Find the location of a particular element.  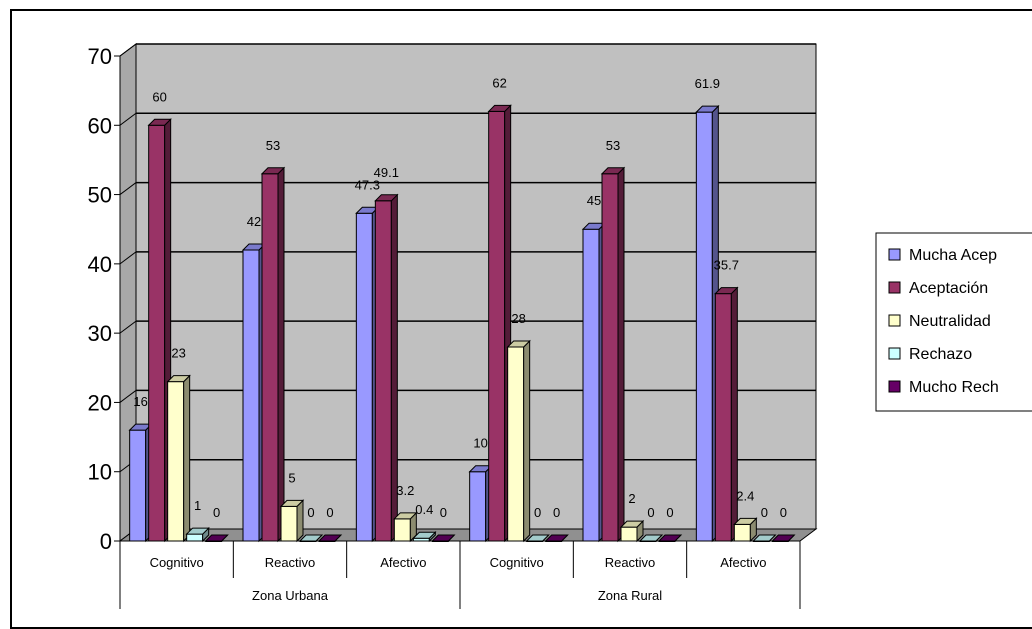

legend-label: Aceptación is located at coordinates (948, 288).